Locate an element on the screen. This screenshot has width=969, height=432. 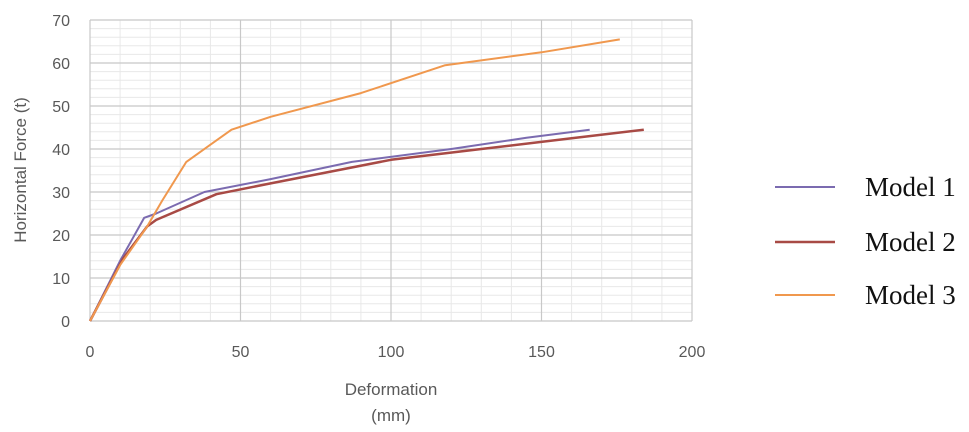
x-tick-label: 200 is located at coordinates (692, 352).